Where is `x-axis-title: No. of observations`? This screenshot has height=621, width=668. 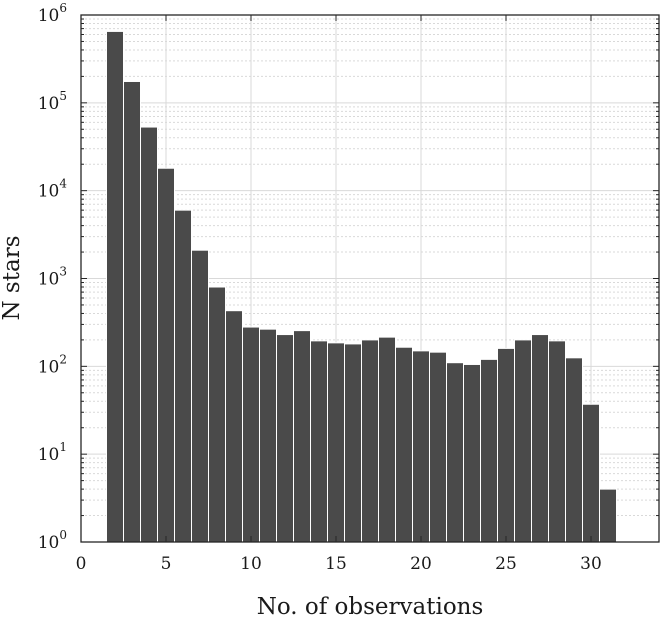 x-axis-title: No. of observations is located at coordinates (370, 607).